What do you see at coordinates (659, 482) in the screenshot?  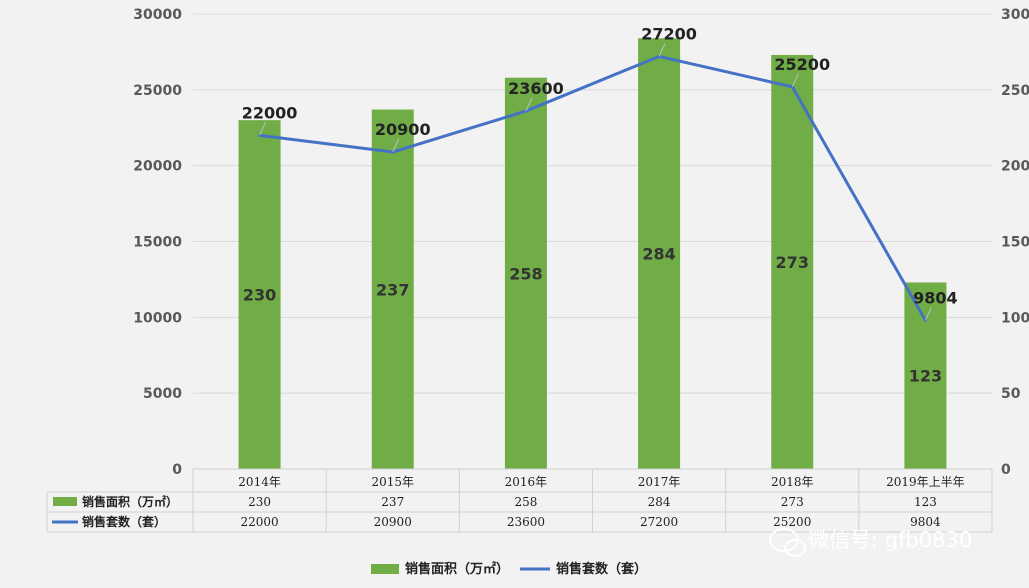 I see `category-label: 2017年` at bounding box center [659, 482].